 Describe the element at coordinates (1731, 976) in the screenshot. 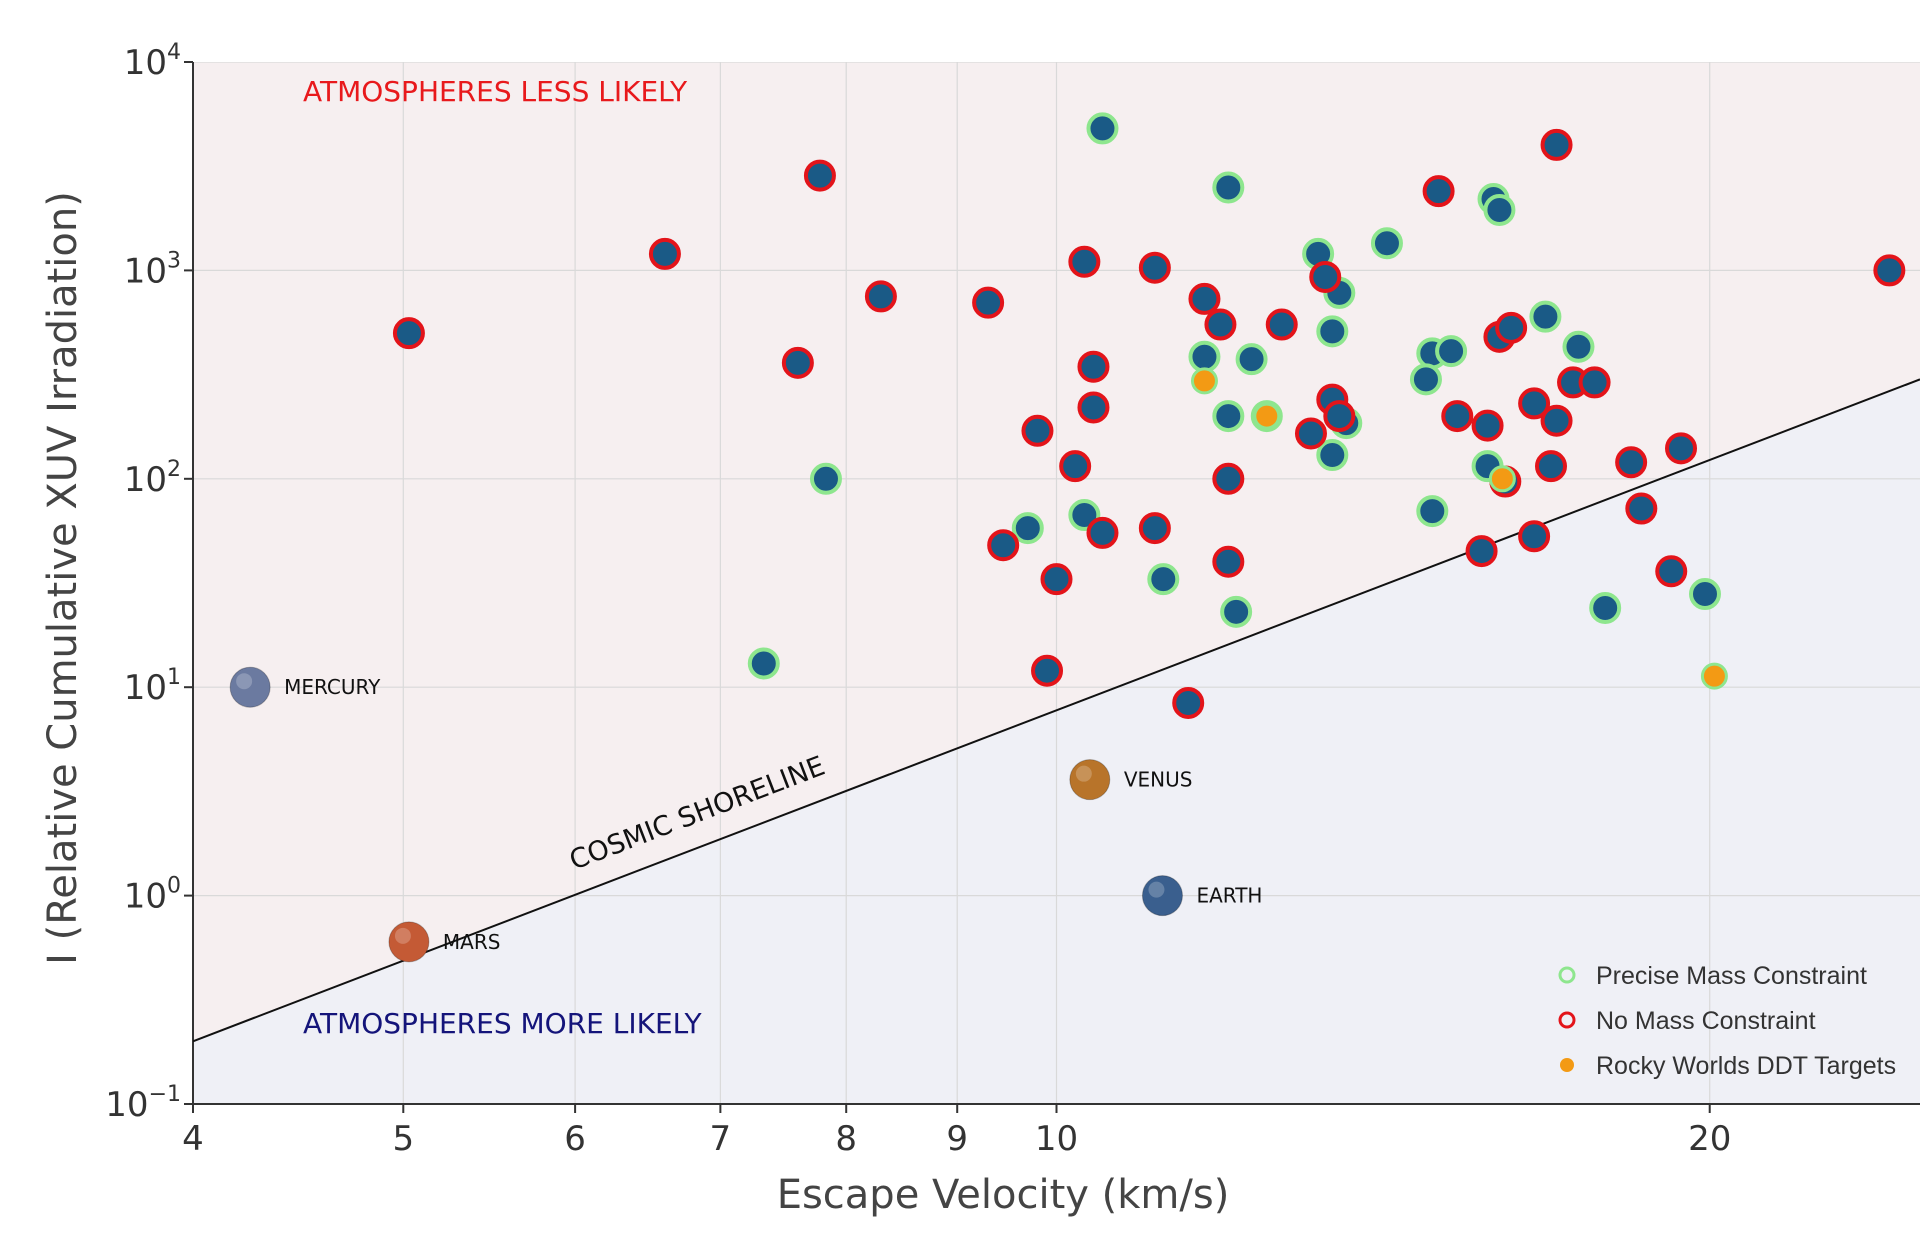

I see `legend-label: Precise Mass Constraint` at that location.